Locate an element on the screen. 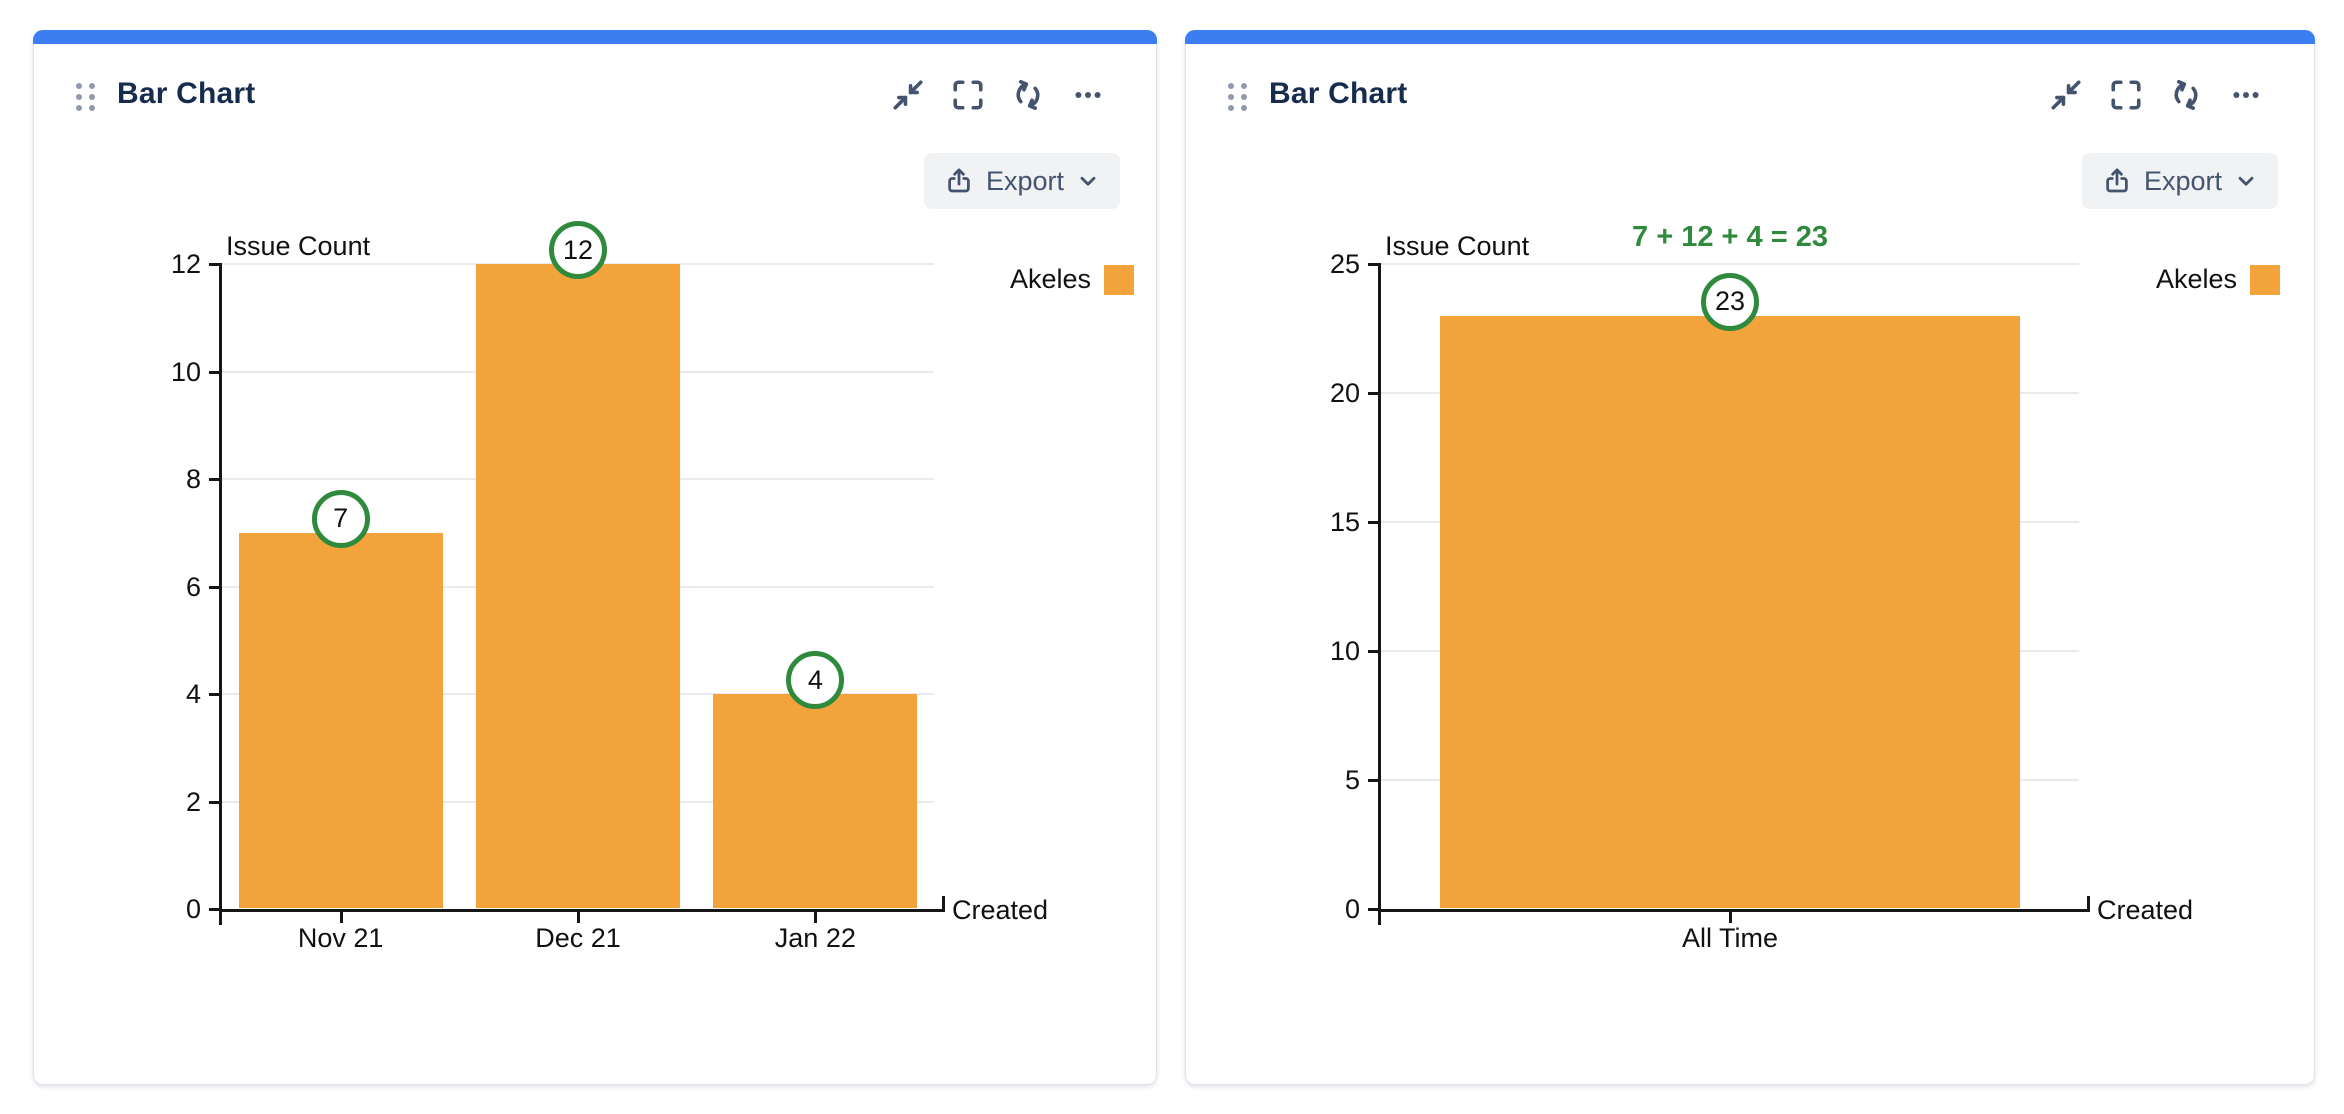 Image resolution: width=2344 pixels, height=1114 pixels. y-tick-label: 15 is located at coordinates (1344, 522).